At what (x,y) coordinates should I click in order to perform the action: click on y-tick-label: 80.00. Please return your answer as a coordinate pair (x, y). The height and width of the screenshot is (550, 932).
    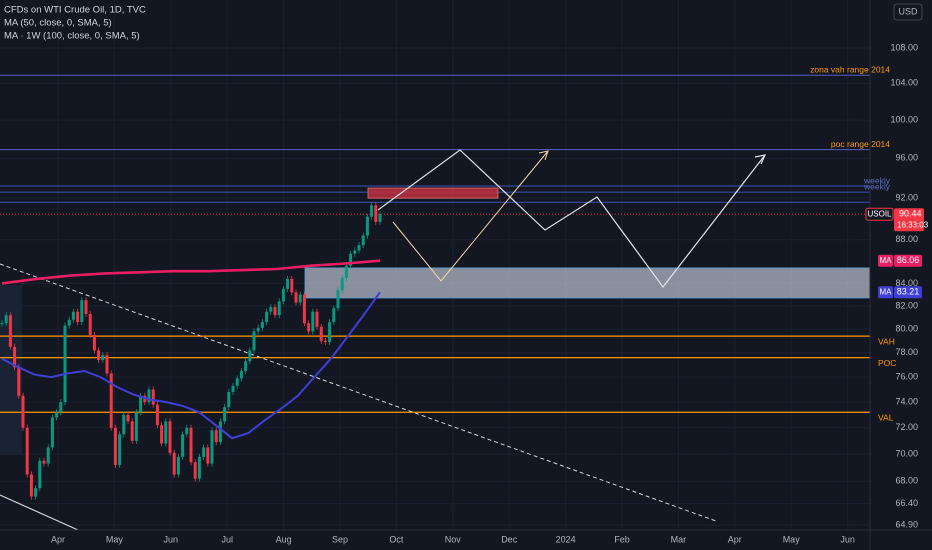
    Looking at the image, I should click on (906, 328).